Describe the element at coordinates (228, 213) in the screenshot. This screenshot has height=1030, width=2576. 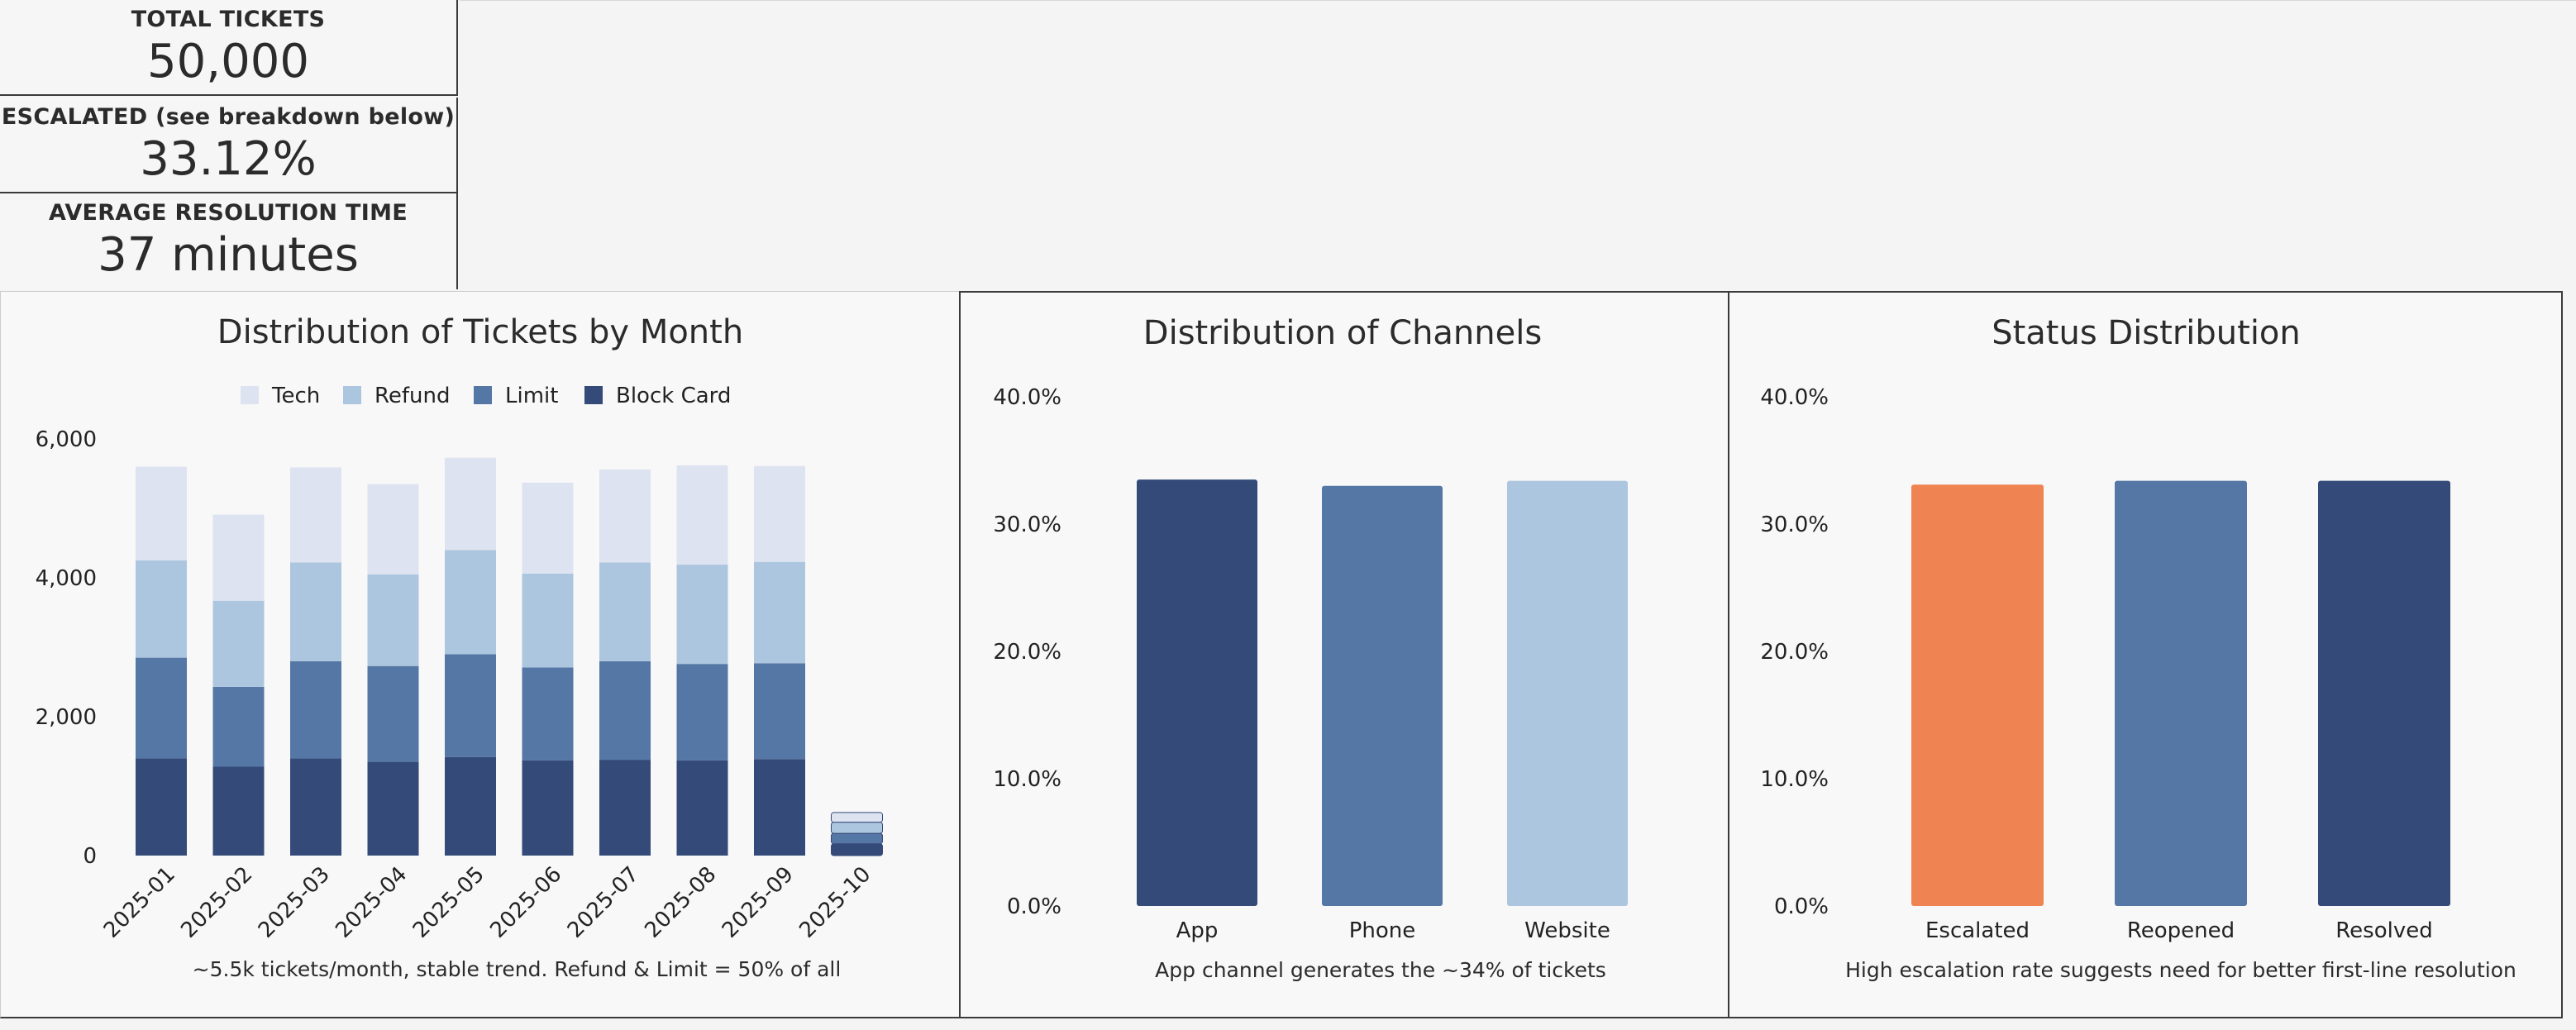
I see `kpi-label: AVERAGE RESOLUTION TIME` at that location.